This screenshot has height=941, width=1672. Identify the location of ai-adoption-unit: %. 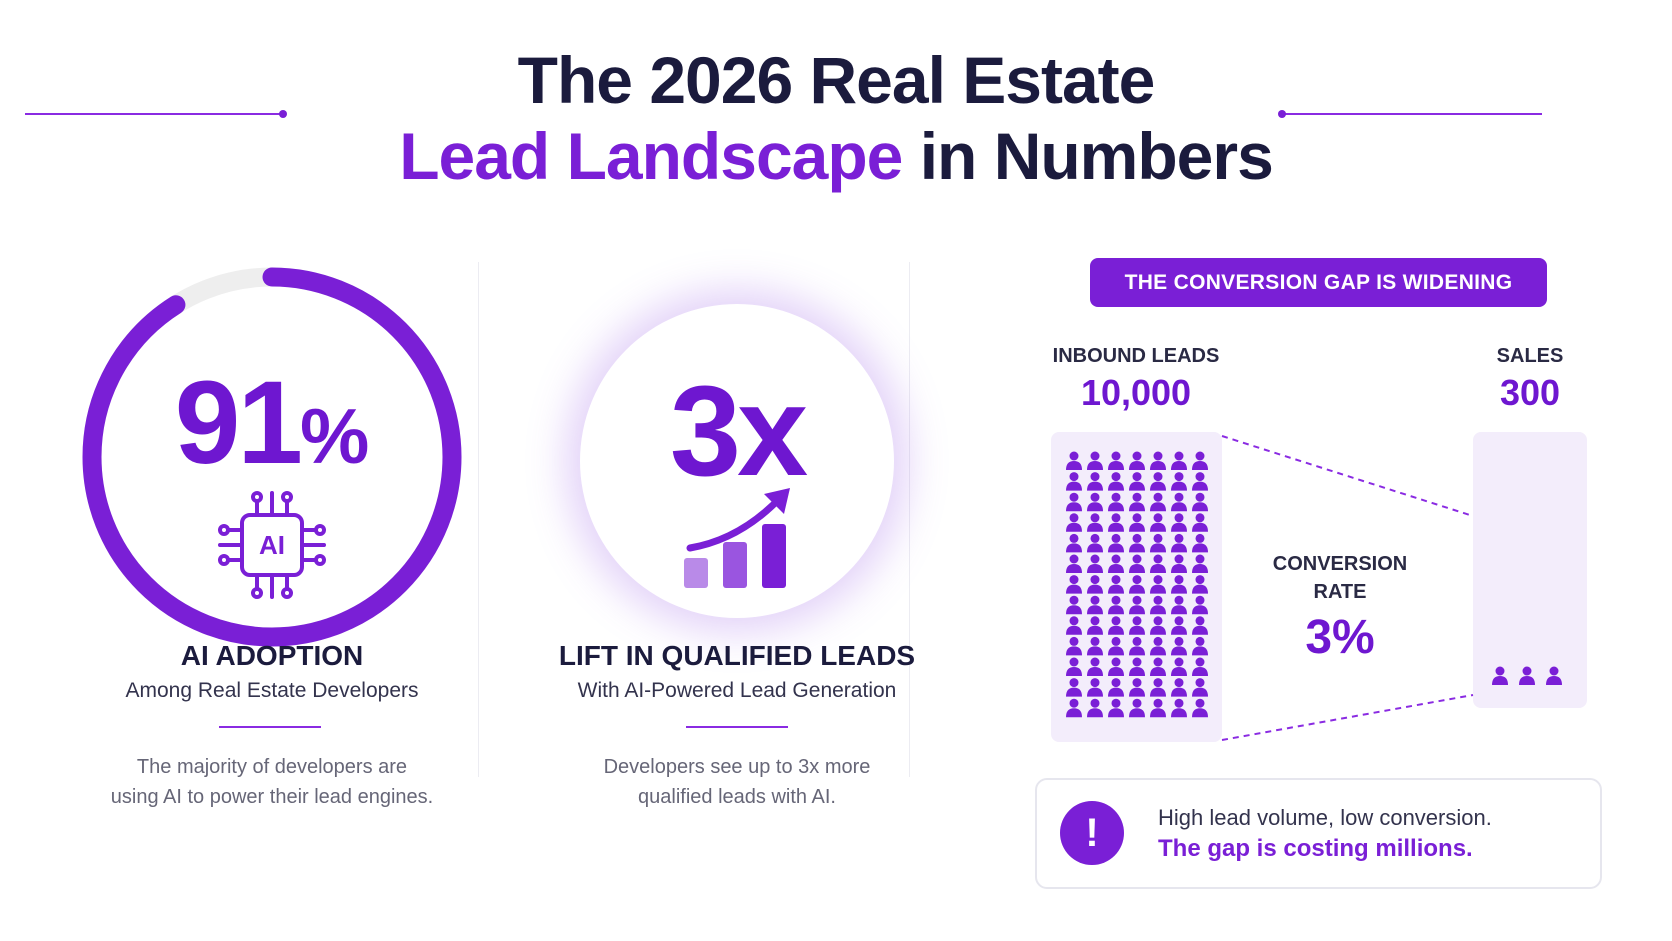
(334, 436).